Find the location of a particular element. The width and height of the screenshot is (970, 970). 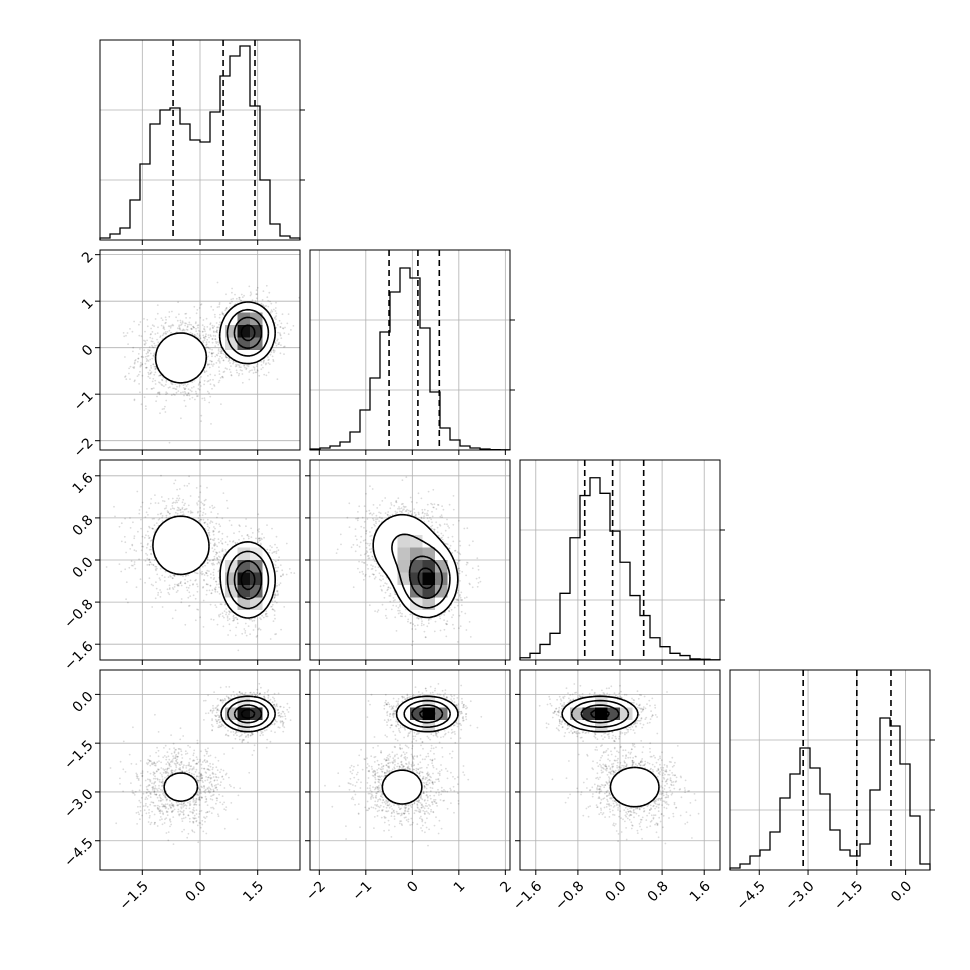

panel-content is located at coordinates (200, 350).